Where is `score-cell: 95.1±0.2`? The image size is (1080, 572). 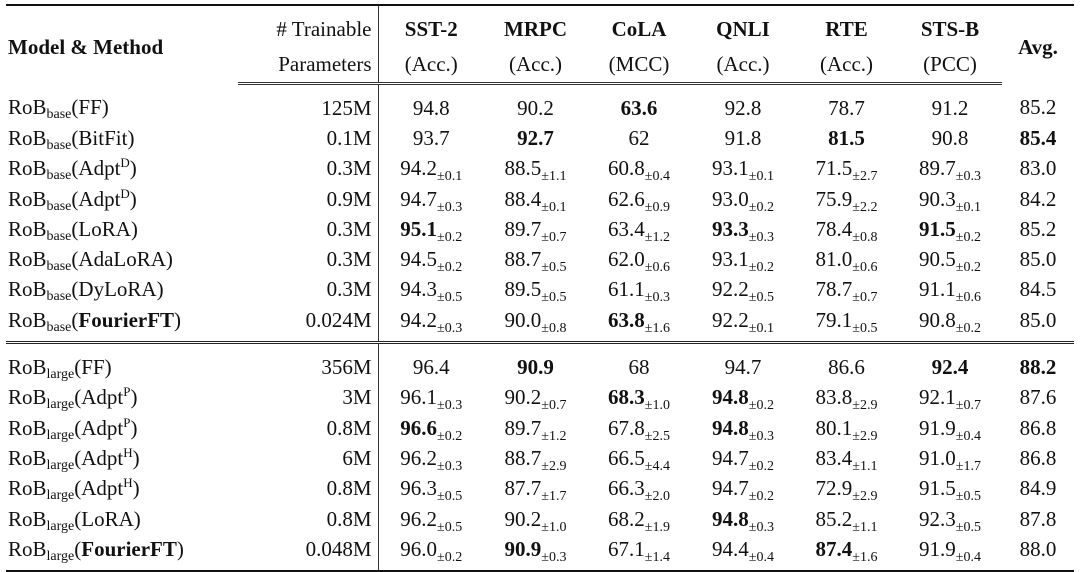 score-cell: 95.1±0.2 is located at coordinates (431, 229).